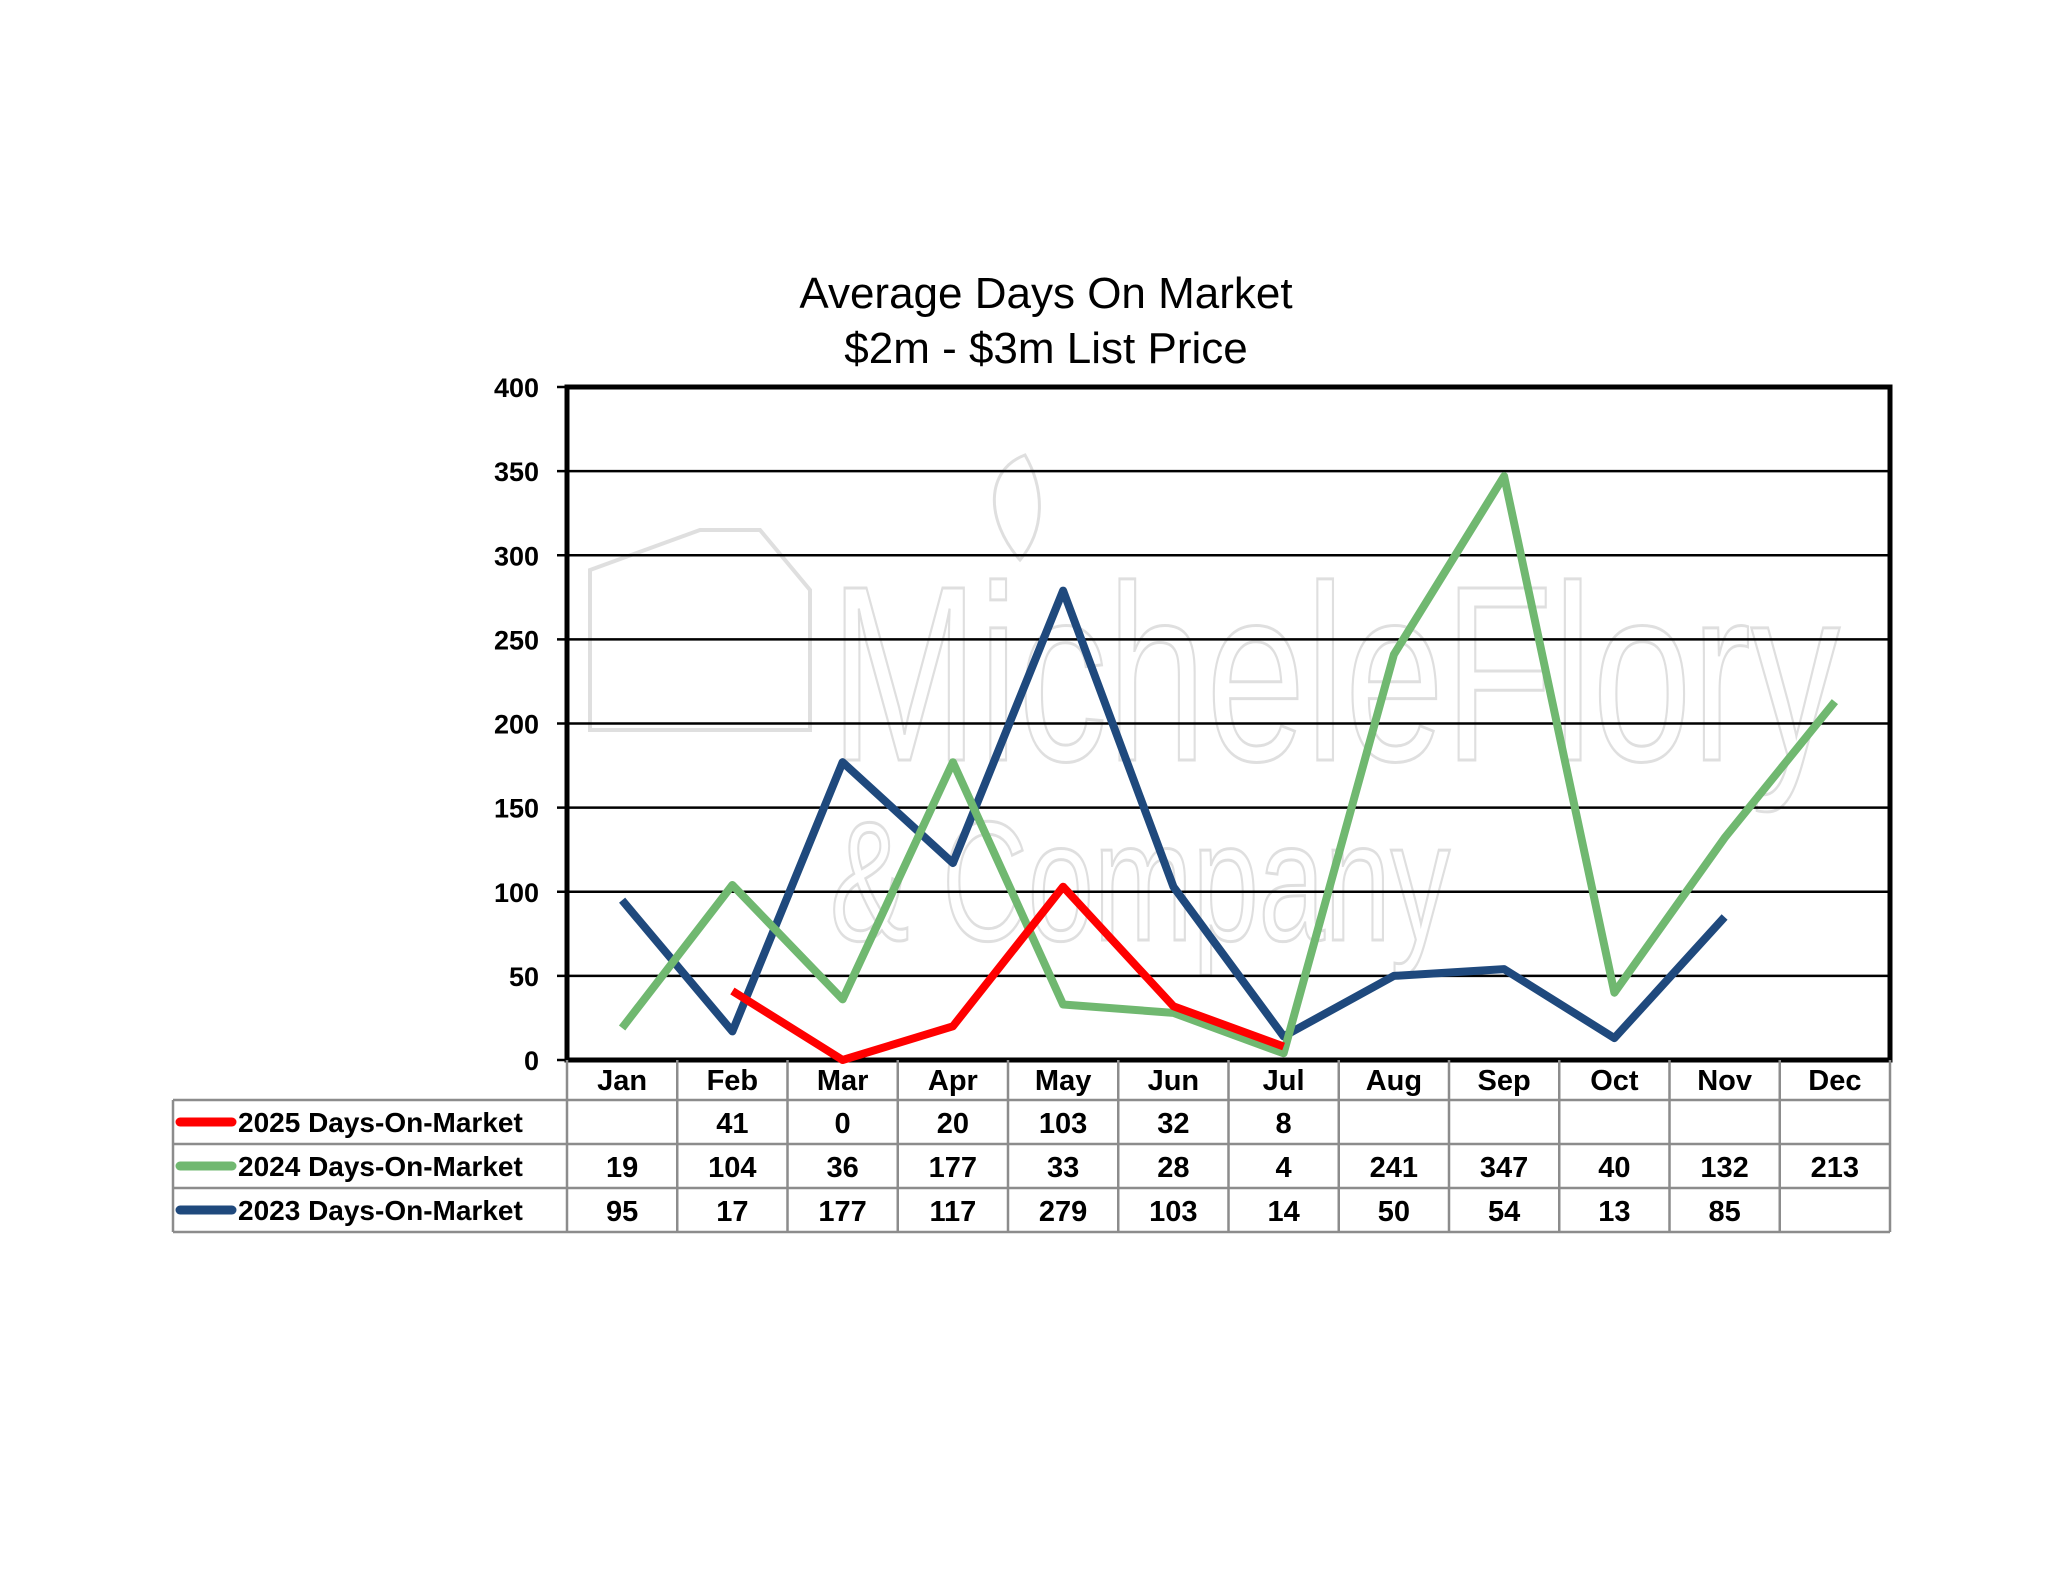  What do you see at coordinates (1016, 508) in the screenshot?
I see `watermark-leaf-icon` at bounding box center [1016, 508].